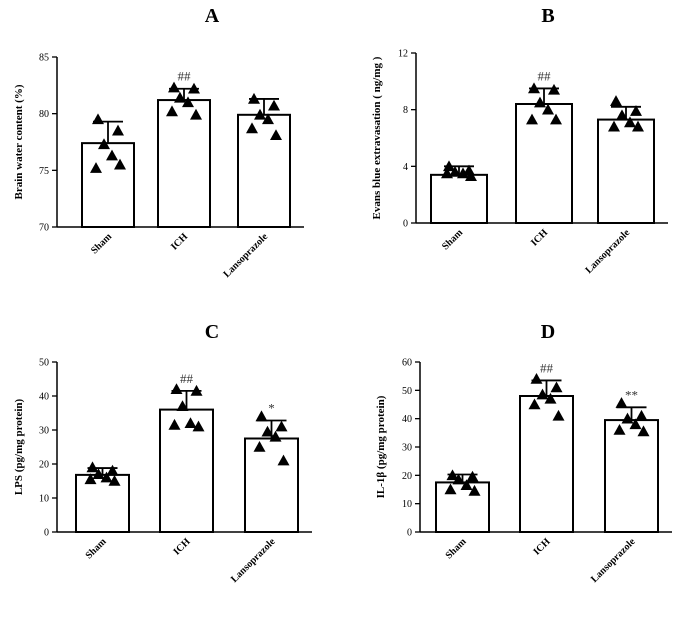 This screenshot has width=700, height=619. Describe the element at coordinates (44, 114) in the screenshot. I see `y-tick-label: 80` at that location.